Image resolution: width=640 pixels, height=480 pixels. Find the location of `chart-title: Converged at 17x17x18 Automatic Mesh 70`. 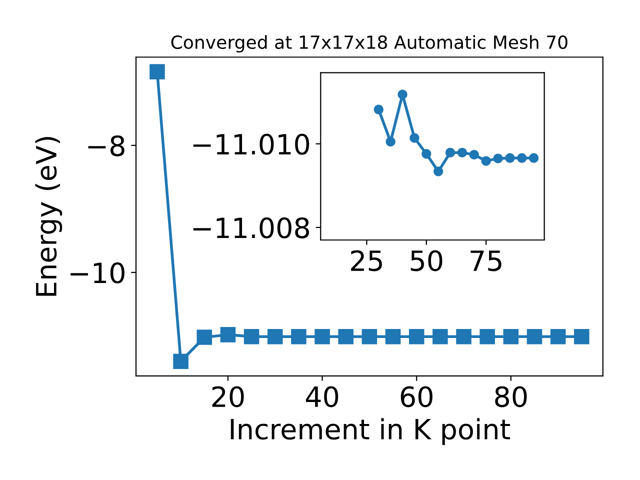

chart-title: Converged at 17x17x18 Automatic Mesh 70 is located at coordinates (369, 44).